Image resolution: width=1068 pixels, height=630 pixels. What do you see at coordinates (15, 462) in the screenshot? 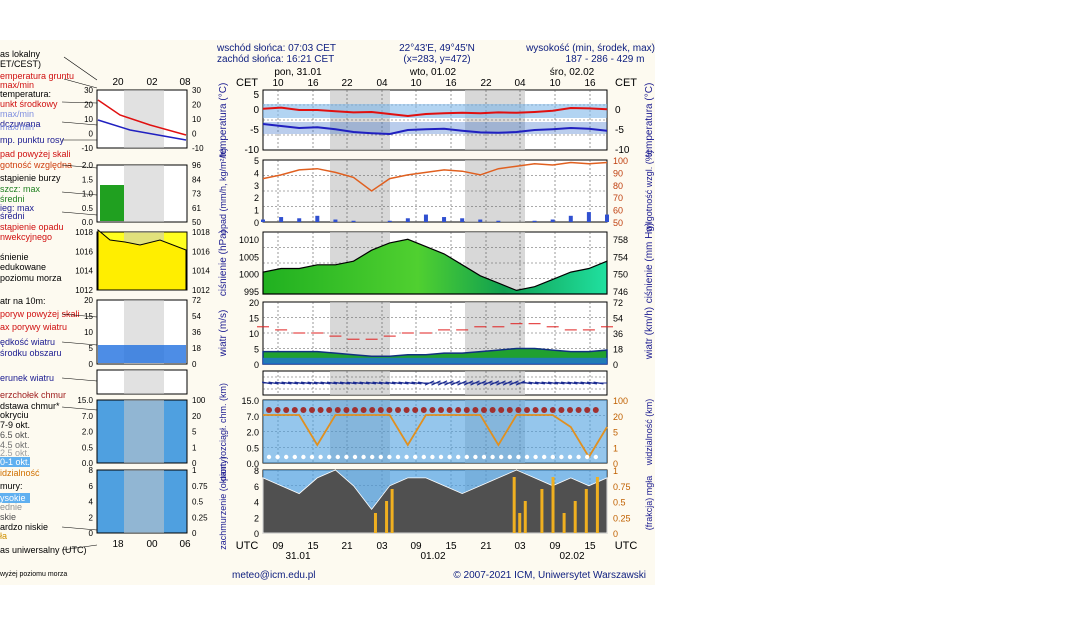
I see `legend-okt01: 0-1 okt.` at bounding box center [15, 462].